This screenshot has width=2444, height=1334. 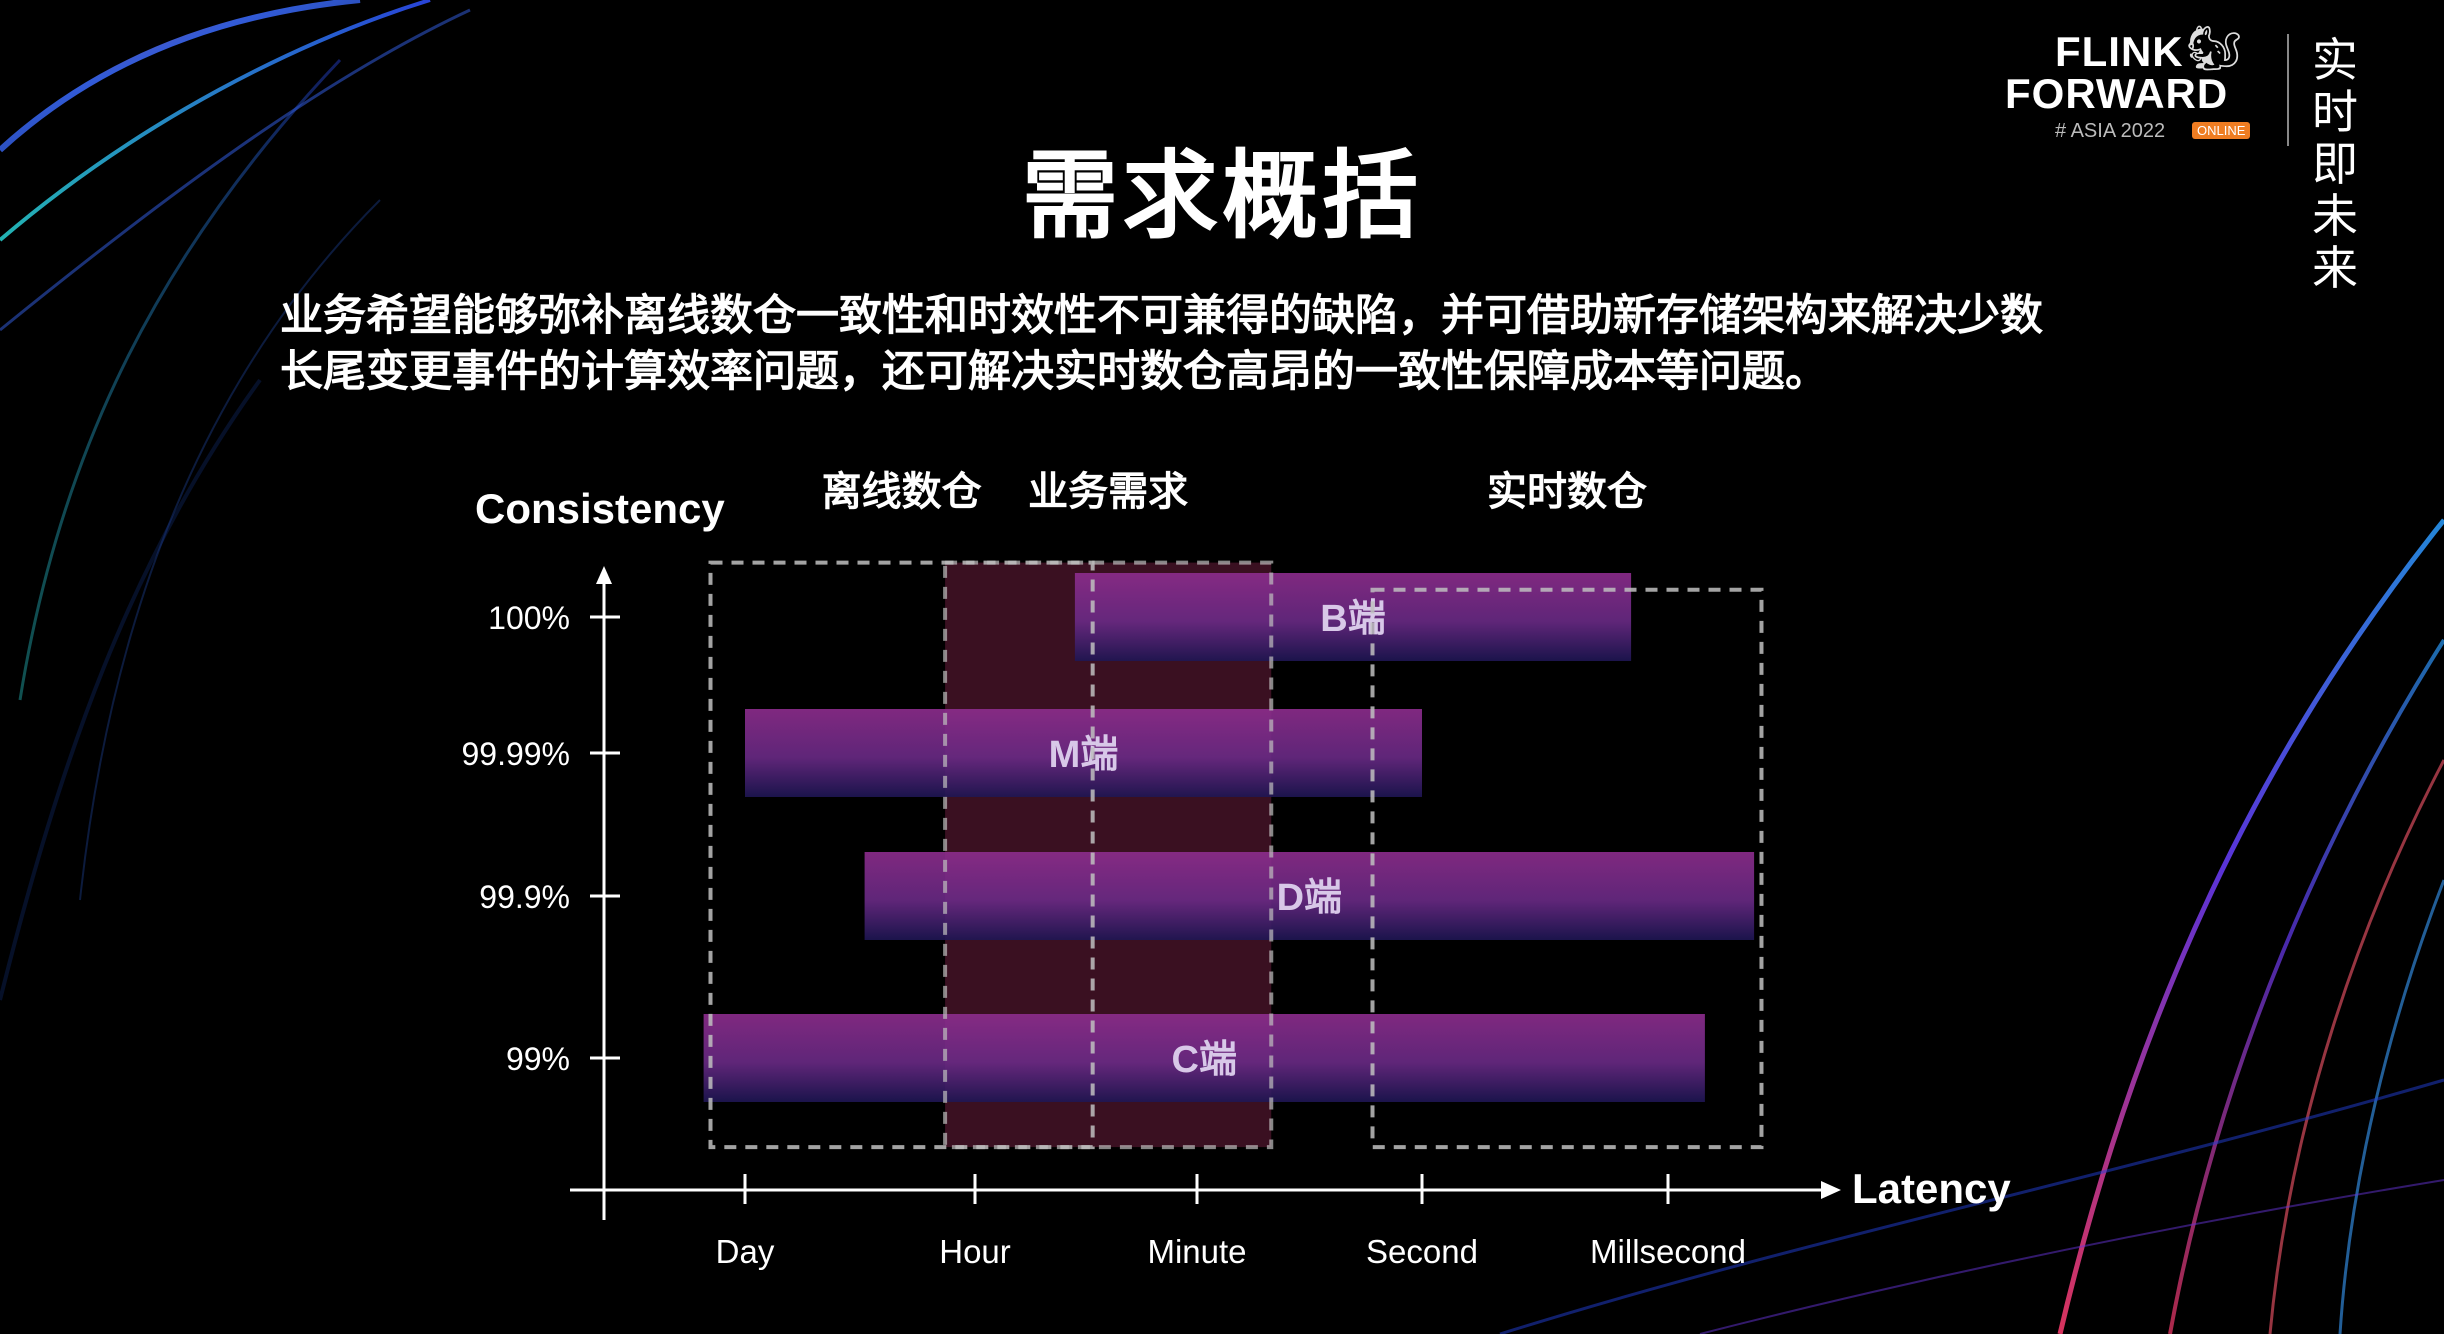 I want to click on region-label-实时数仓: 实时数仓, so click(x=1567, y=492).